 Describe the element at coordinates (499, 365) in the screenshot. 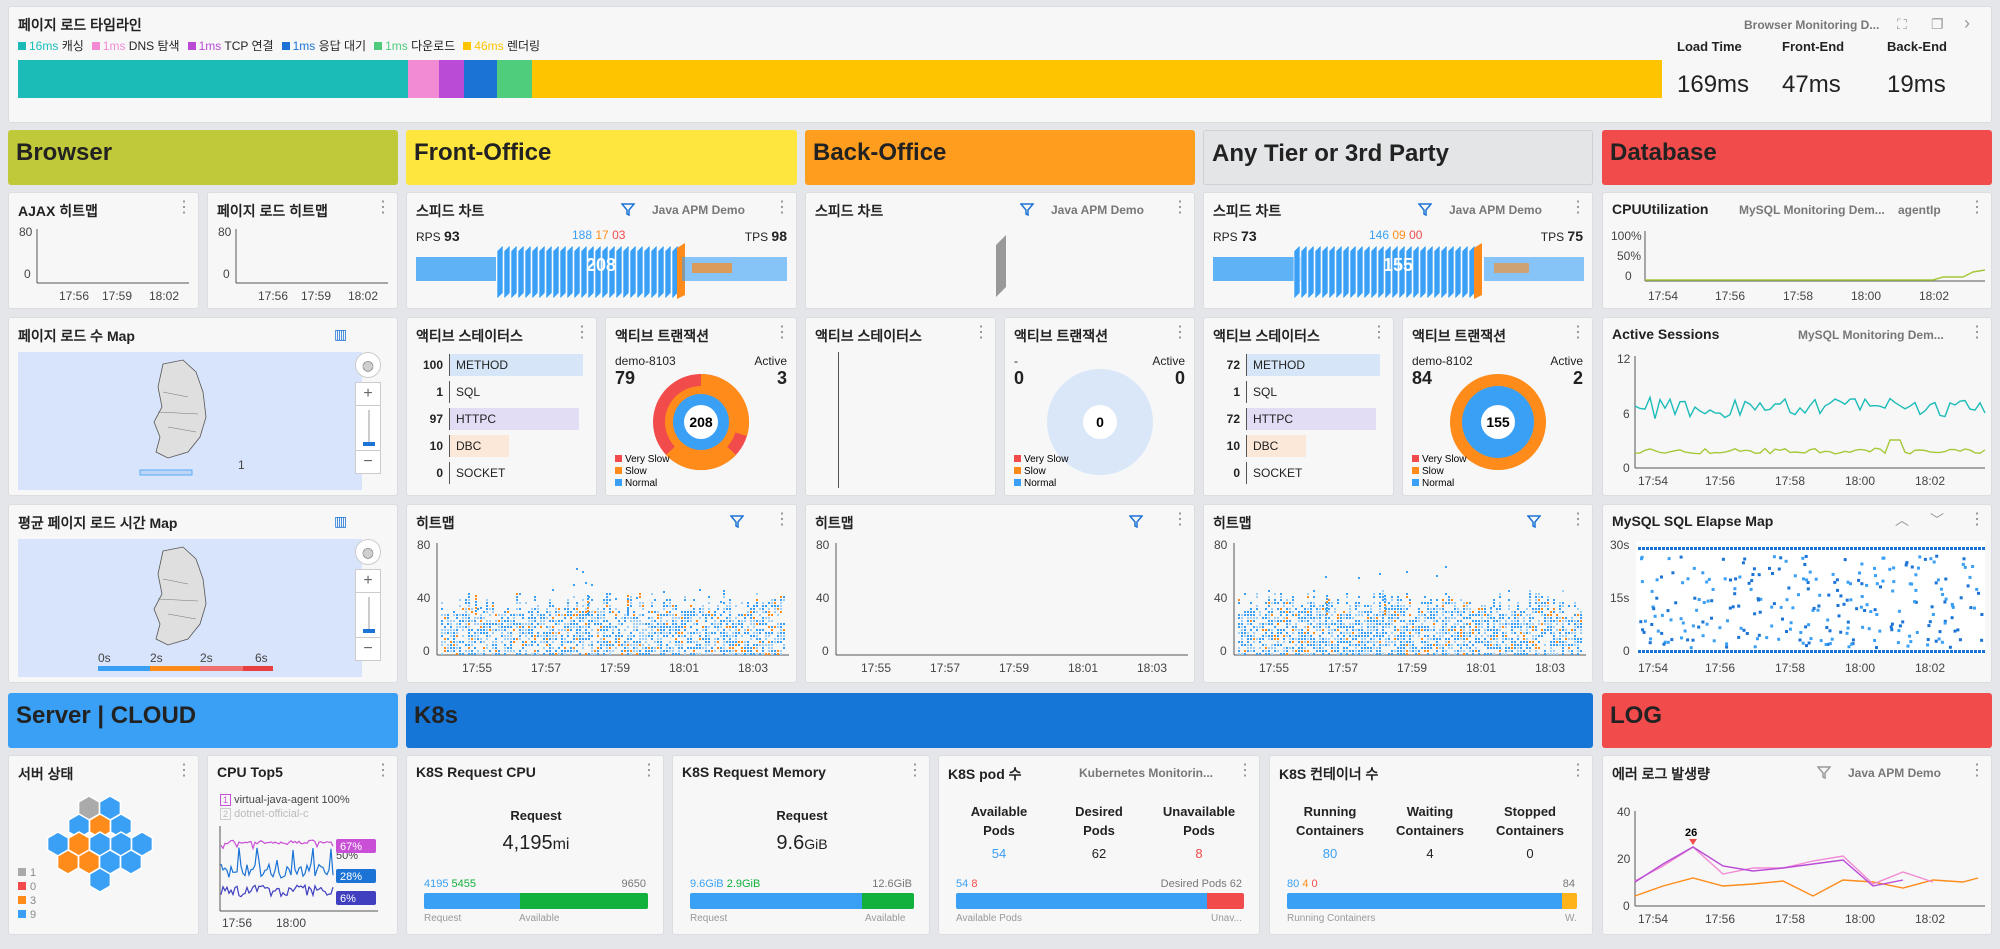

I see `status-row: 100 METHOD` at that location.